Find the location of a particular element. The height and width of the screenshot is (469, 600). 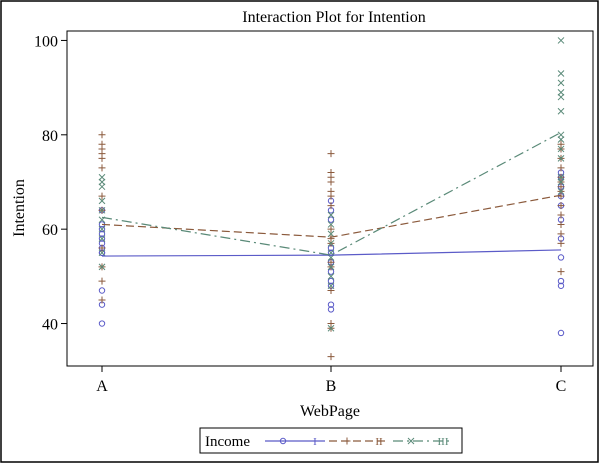

mean-line-II is located at coordinates (331, 216).